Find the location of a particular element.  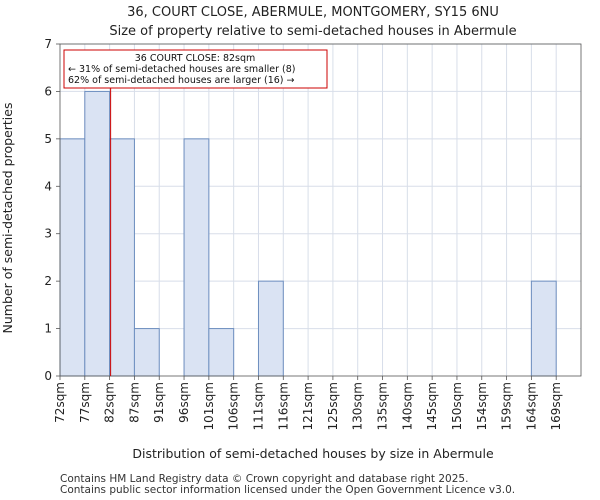

x-tick-label-72sqm: 72sqm is located at coordinates (60, 402).